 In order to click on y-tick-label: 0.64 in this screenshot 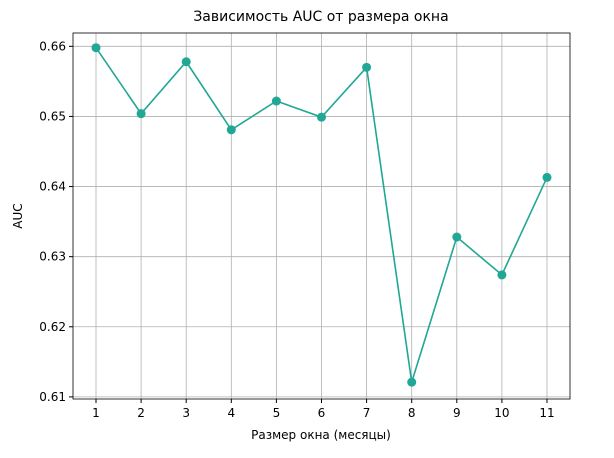, I will do `click(52, 187)`.